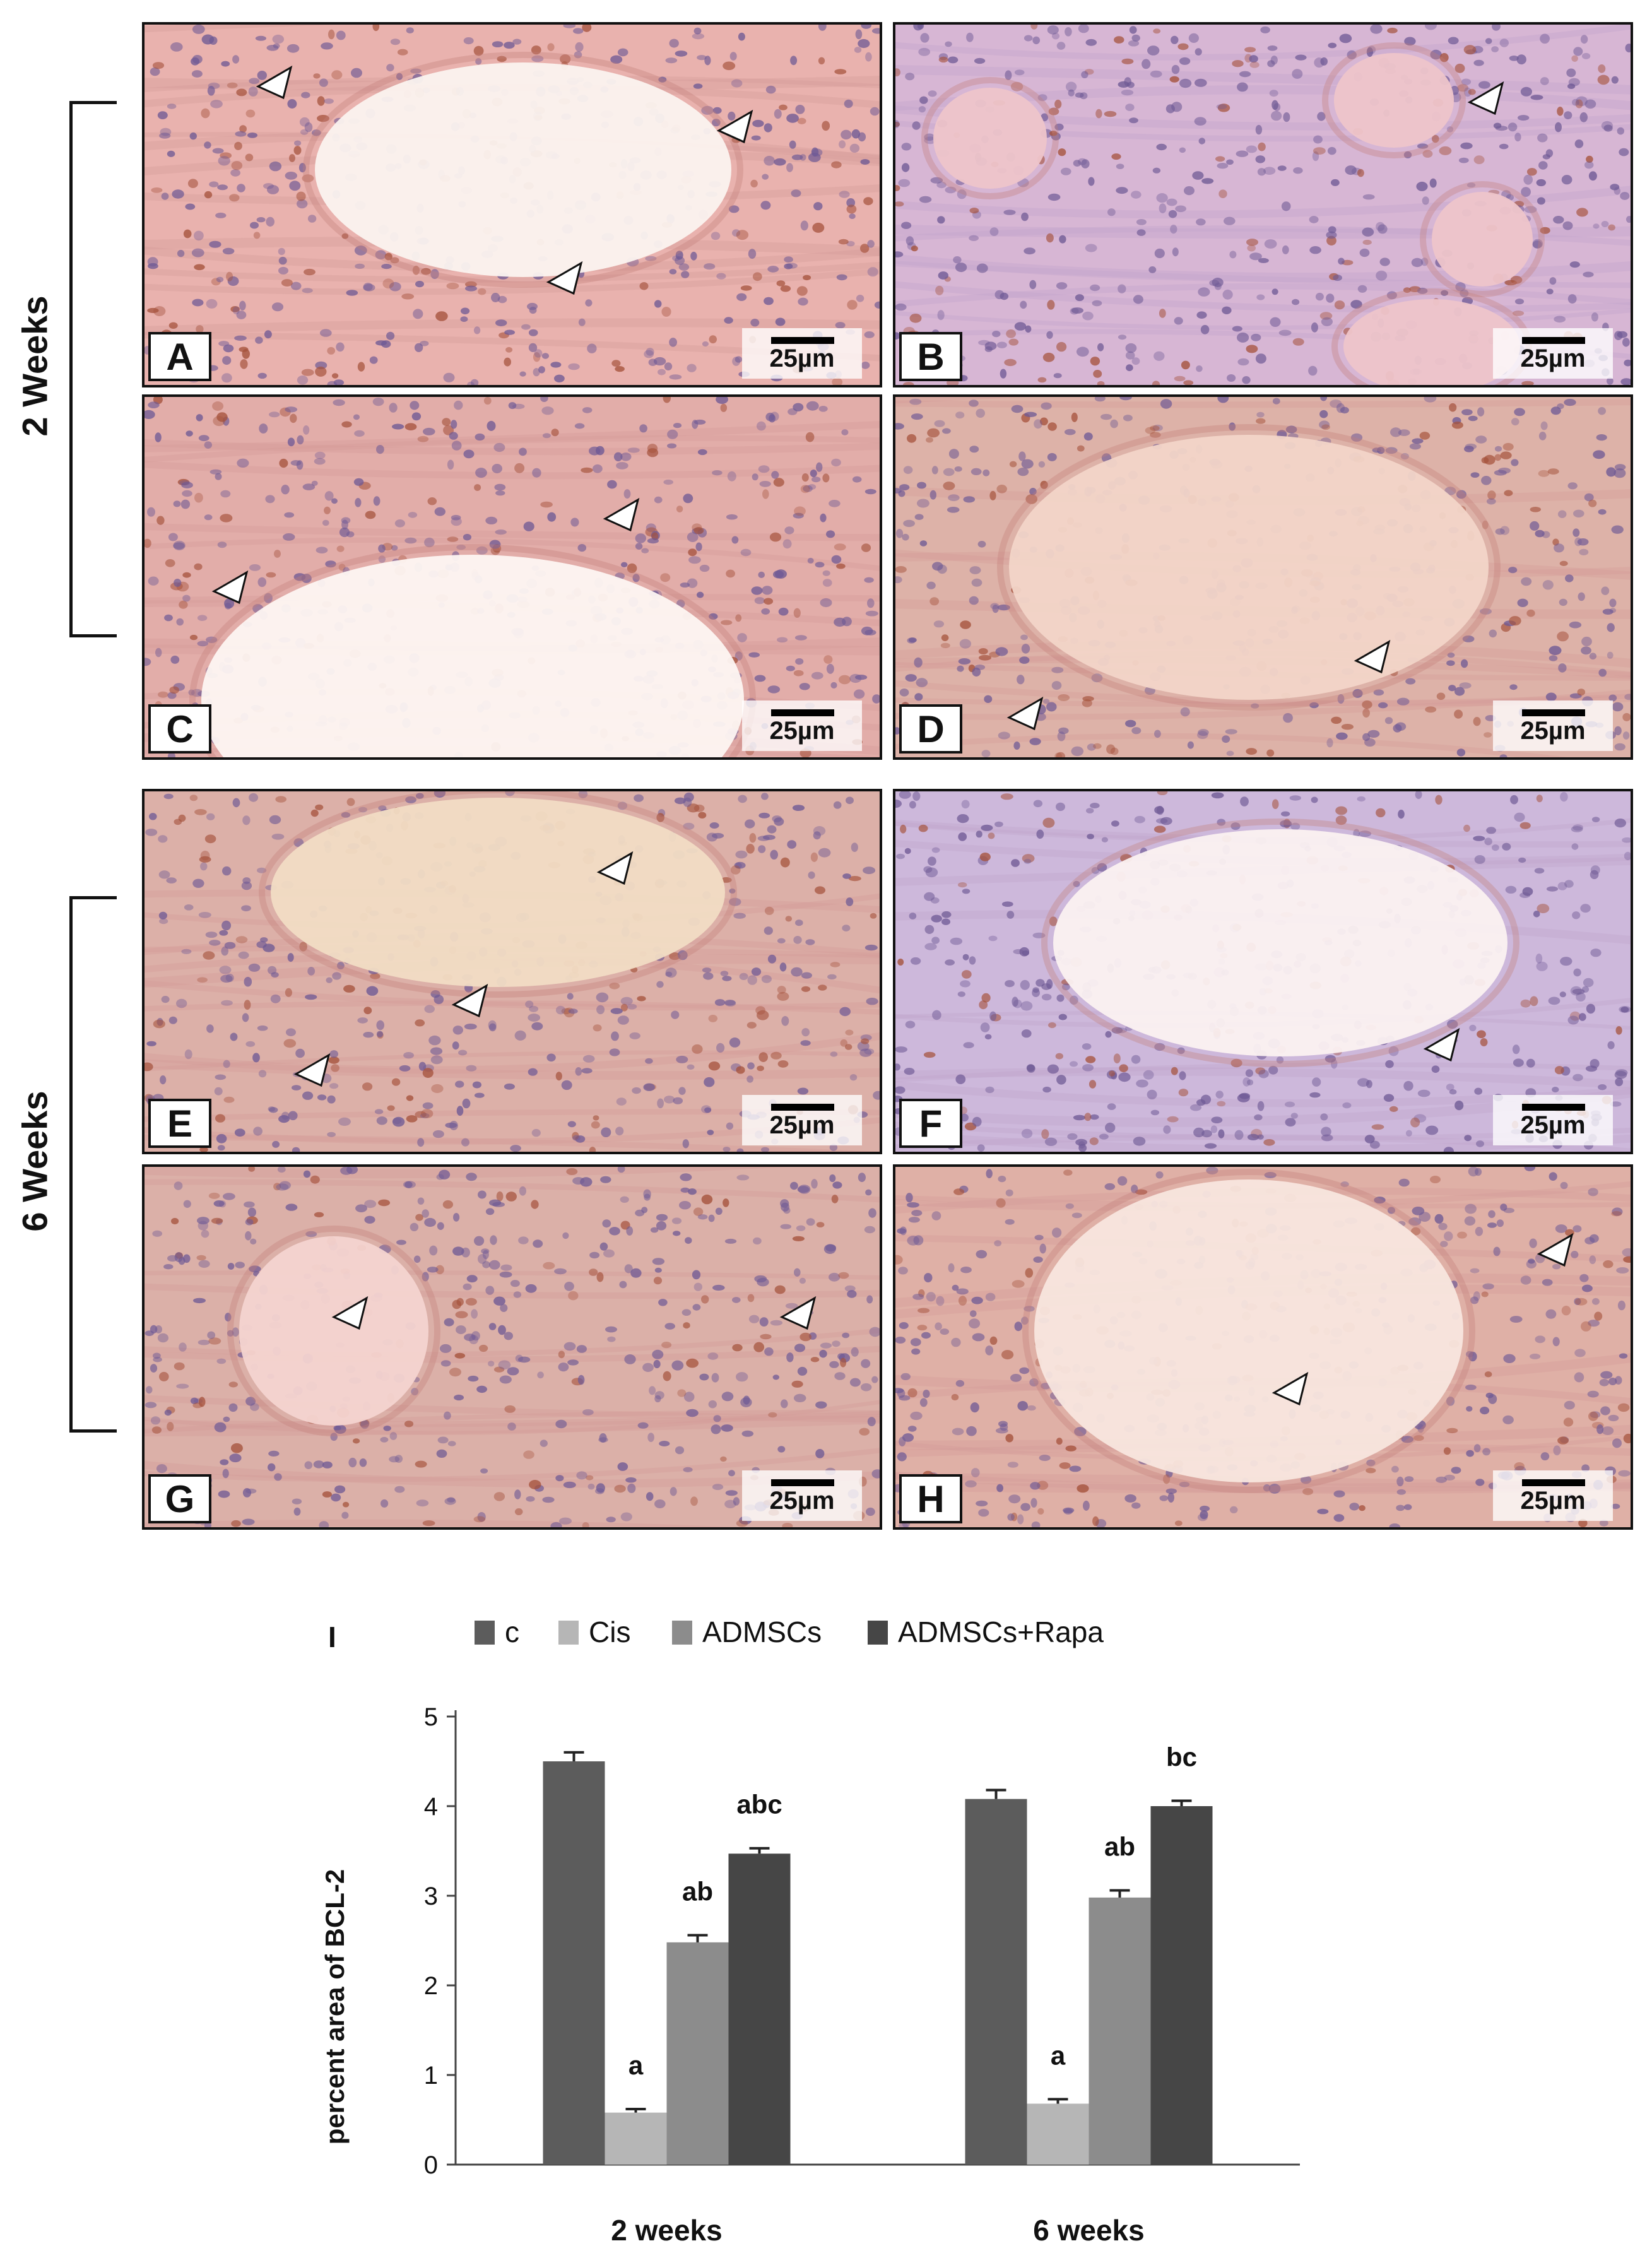 The image size is (1652, 2258). What do you see at coordinates (1001, 1632) in the screenshot?
I see `legend-label: ADMSCs+Rapa` at bounding box center [1001, 1632].